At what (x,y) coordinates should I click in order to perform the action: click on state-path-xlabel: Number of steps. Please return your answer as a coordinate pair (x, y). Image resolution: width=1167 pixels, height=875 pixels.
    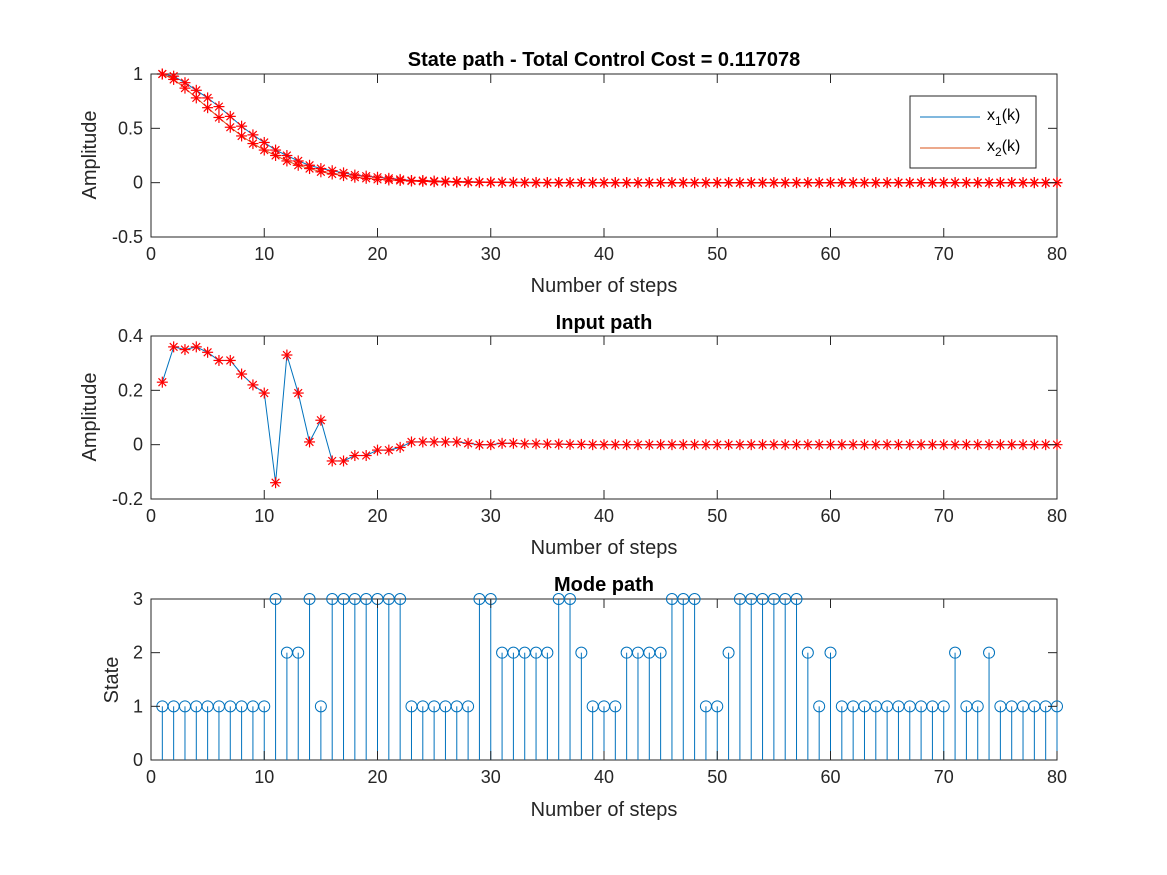
    Looking at the image, I should click on (604, 286).